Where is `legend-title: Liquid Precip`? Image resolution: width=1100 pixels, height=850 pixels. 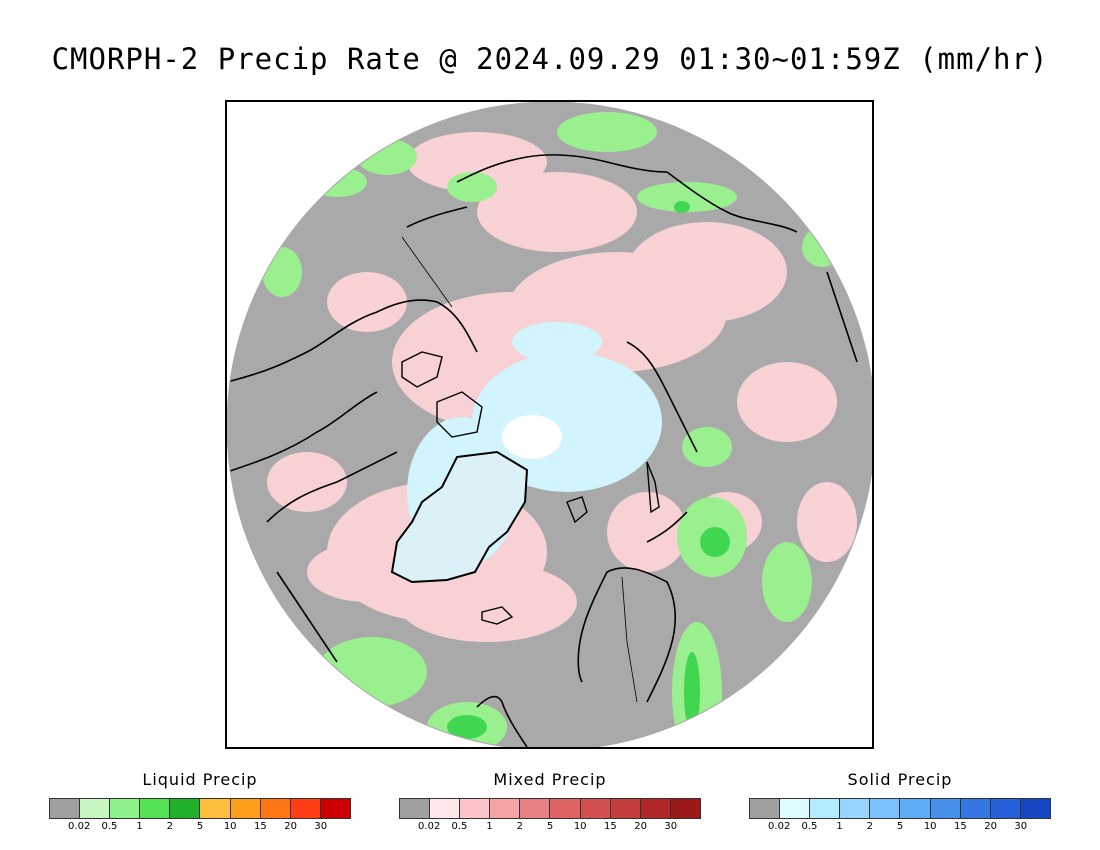 legend-title: Liquid Precip is located at coordinates (200, 779).